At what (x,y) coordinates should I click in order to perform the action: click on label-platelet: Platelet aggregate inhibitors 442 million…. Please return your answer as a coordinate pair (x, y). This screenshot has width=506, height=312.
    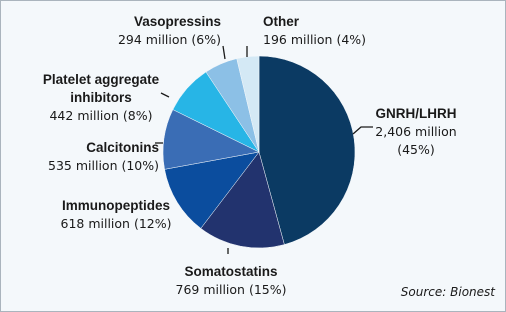
    Looking at the image, I should click on (101, 97).